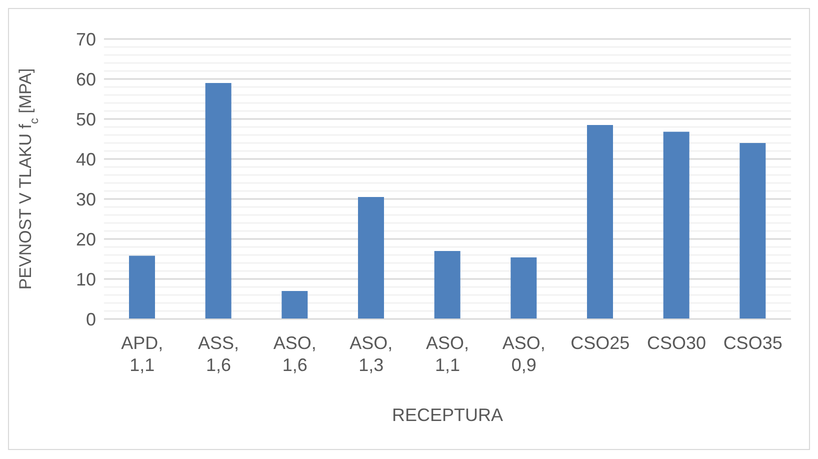 The width and height of the screenshot is (818, 459). What do you see at coordinates (86, 159) in the screenshot?
I see `y-tick-label: 40` at bounding box center [86, 159].